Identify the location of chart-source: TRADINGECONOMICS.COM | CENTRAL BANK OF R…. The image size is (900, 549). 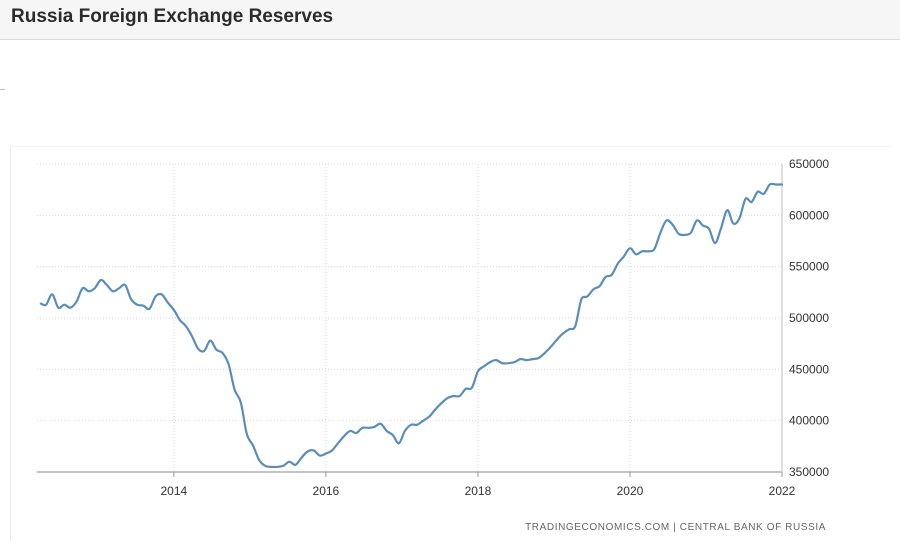
(675, 527).